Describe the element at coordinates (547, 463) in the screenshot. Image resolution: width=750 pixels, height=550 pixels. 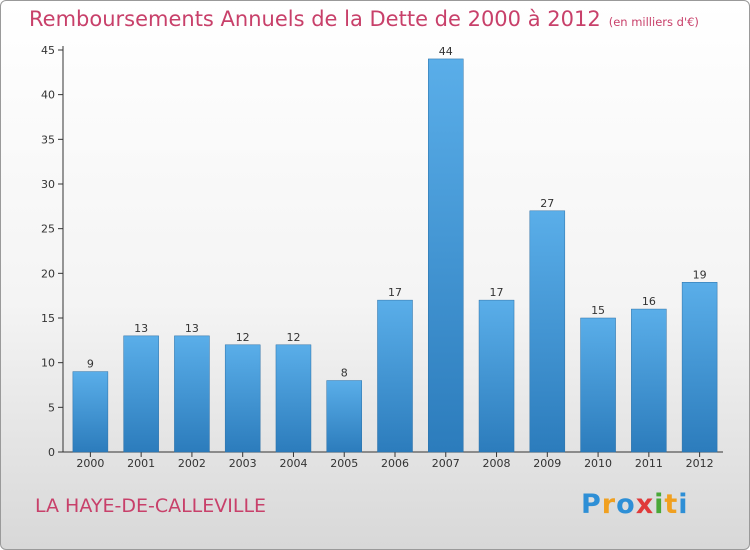
I see `x-tick-label: 2009` at that location.